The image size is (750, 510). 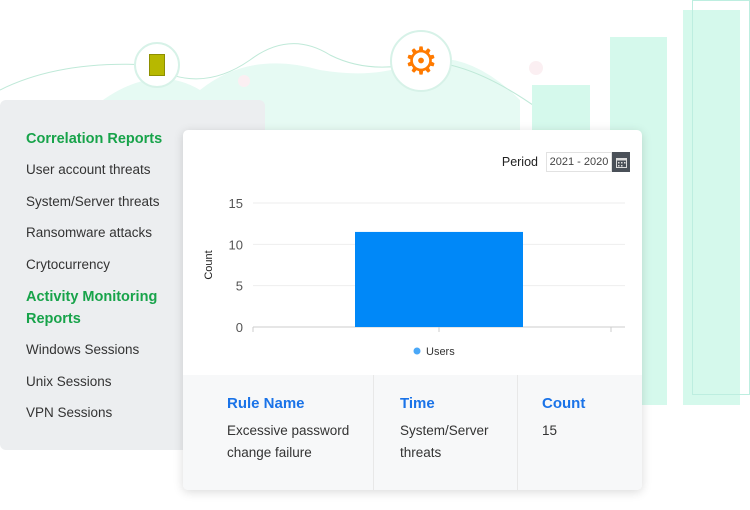 I want to click on period-input: 2021 - 2020, so click(x=579, y=162).